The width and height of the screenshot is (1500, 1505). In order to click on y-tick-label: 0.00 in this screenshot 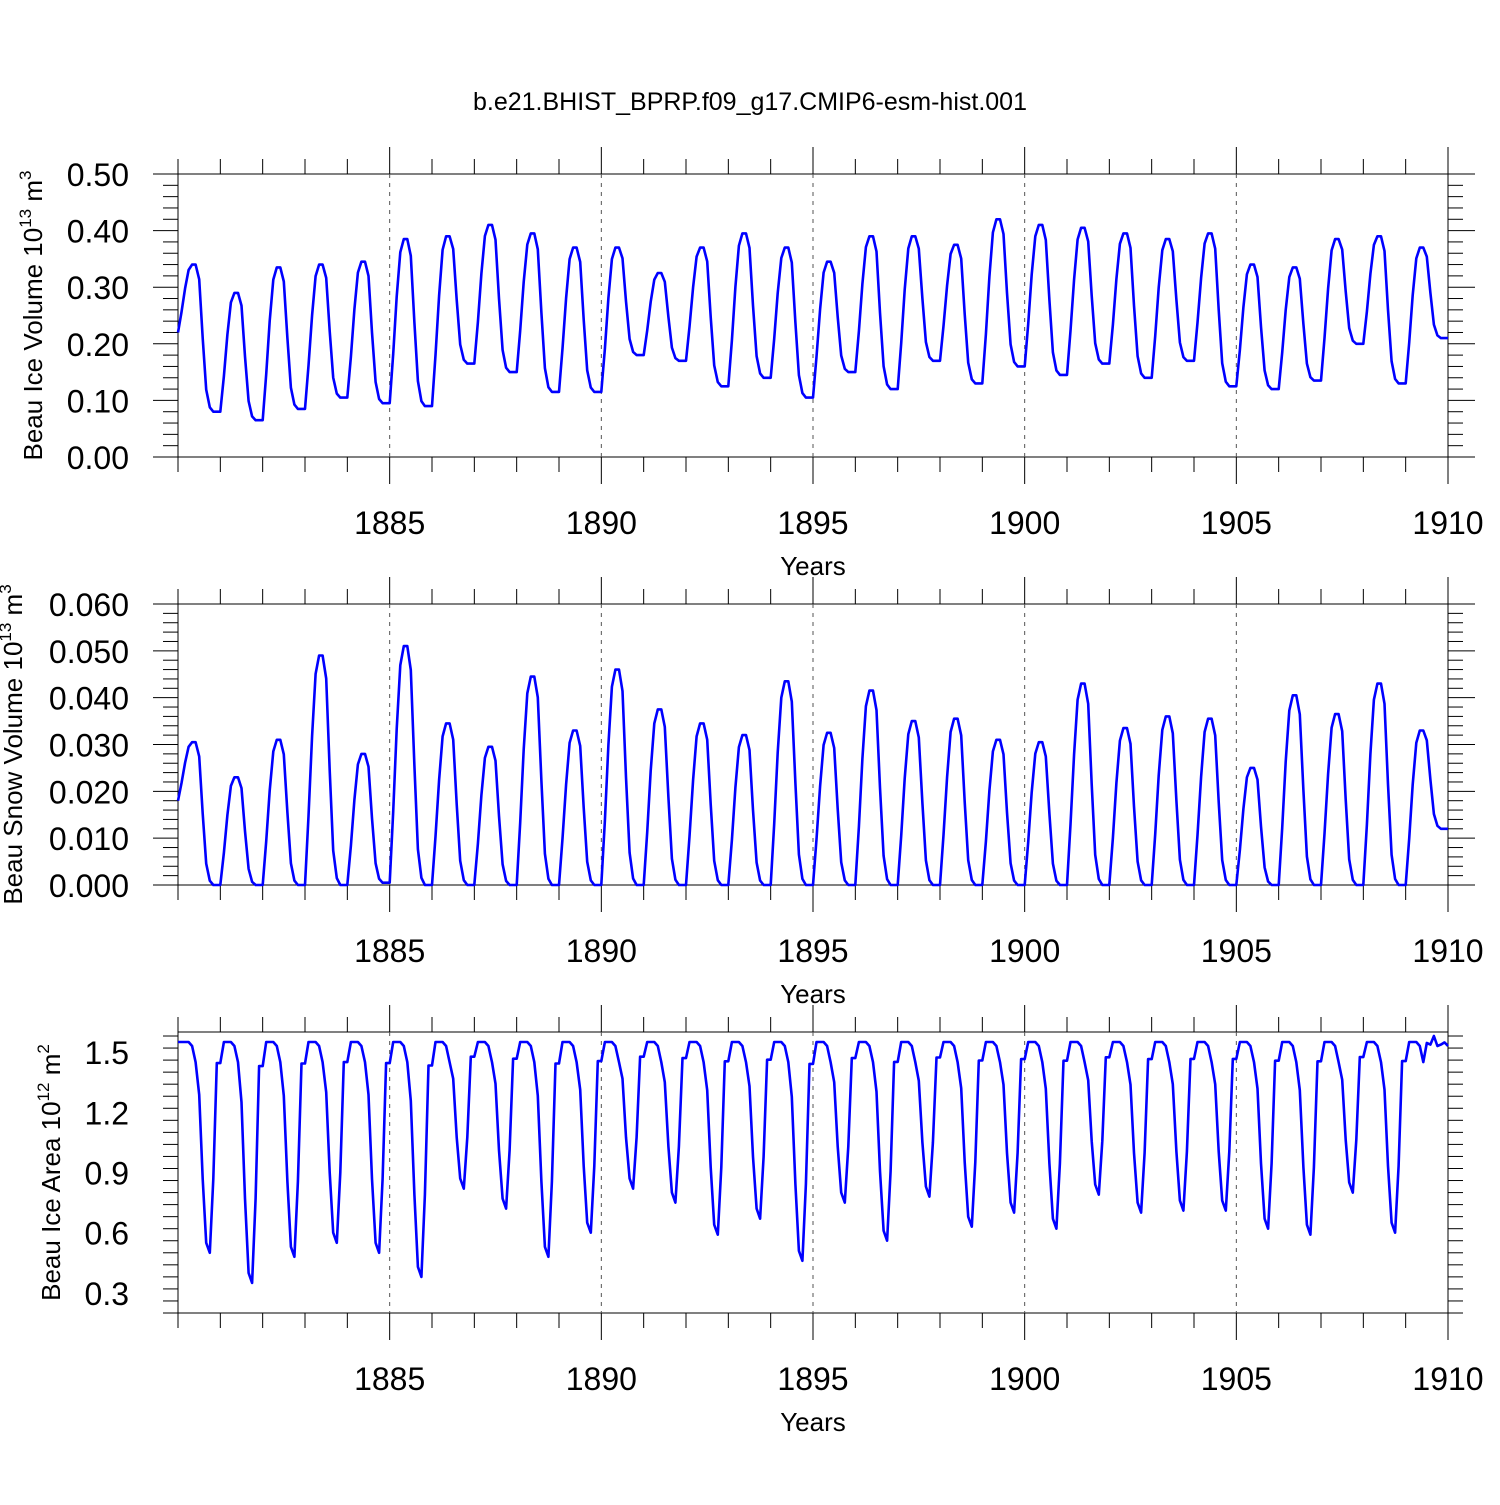, I will do `click(98, 458)`.